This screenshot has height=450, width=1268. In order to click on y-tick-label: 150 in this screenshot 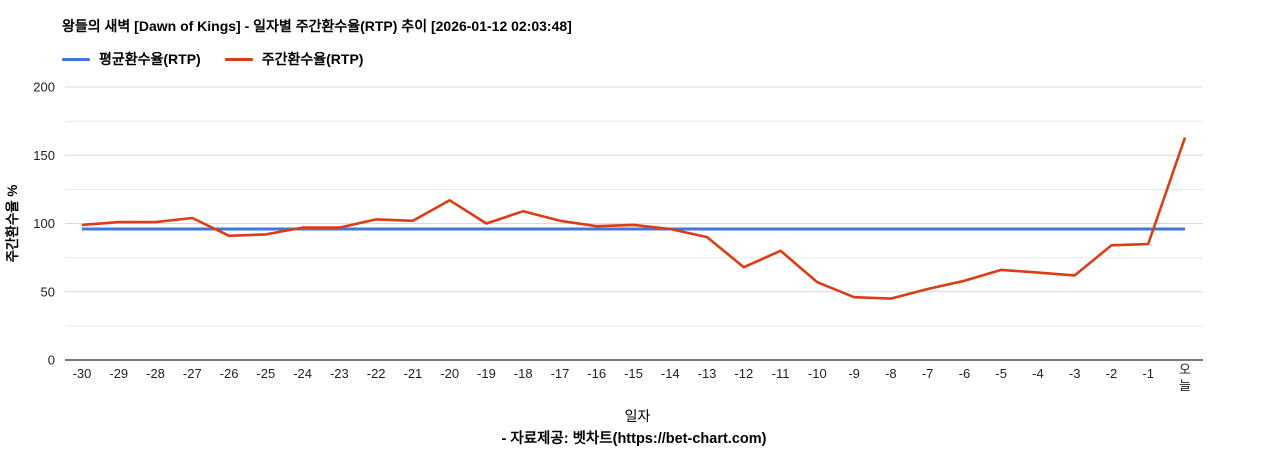, I will do `click(44, 155)`.